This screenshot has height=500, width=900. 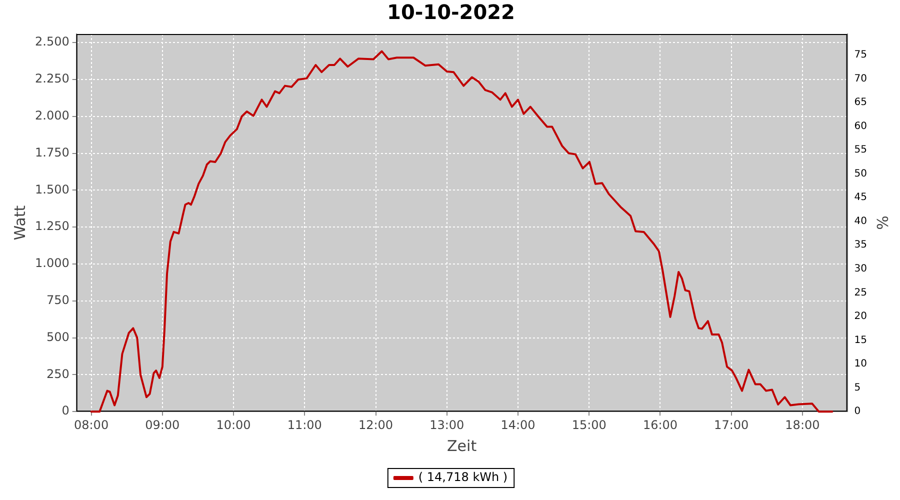 What do you see at coordinates (802, 425) in the screenshot?
I see `x-tick-label: 18:00` at bounding box center [802, 425].